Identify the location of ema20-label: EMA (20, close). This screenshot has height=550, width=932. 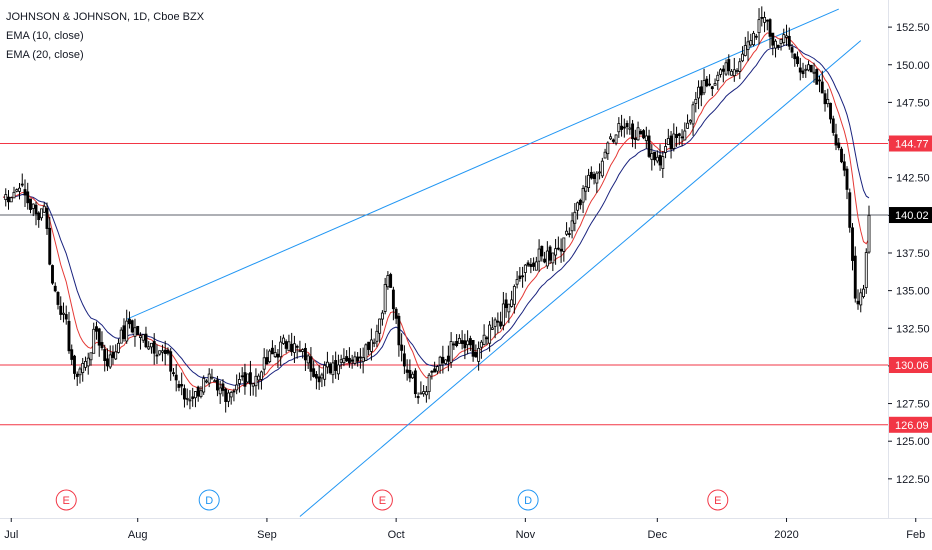
(45, 55).